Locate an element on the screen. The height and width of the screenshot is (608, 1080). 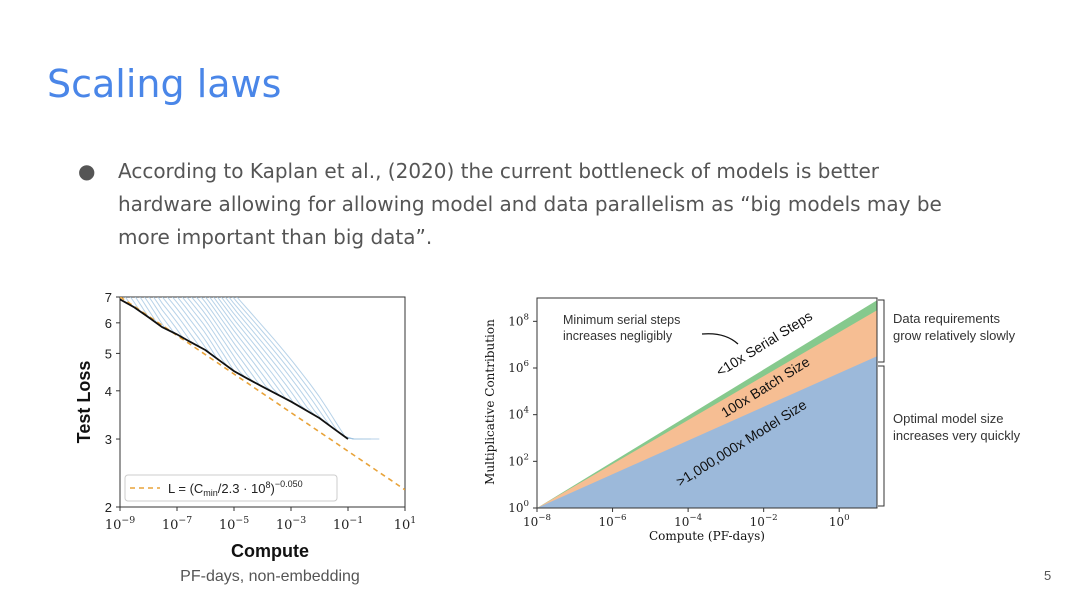
svg-text: L = (Cmin/2.3 · 108)−0.050 is located at coordinates (235, 488).